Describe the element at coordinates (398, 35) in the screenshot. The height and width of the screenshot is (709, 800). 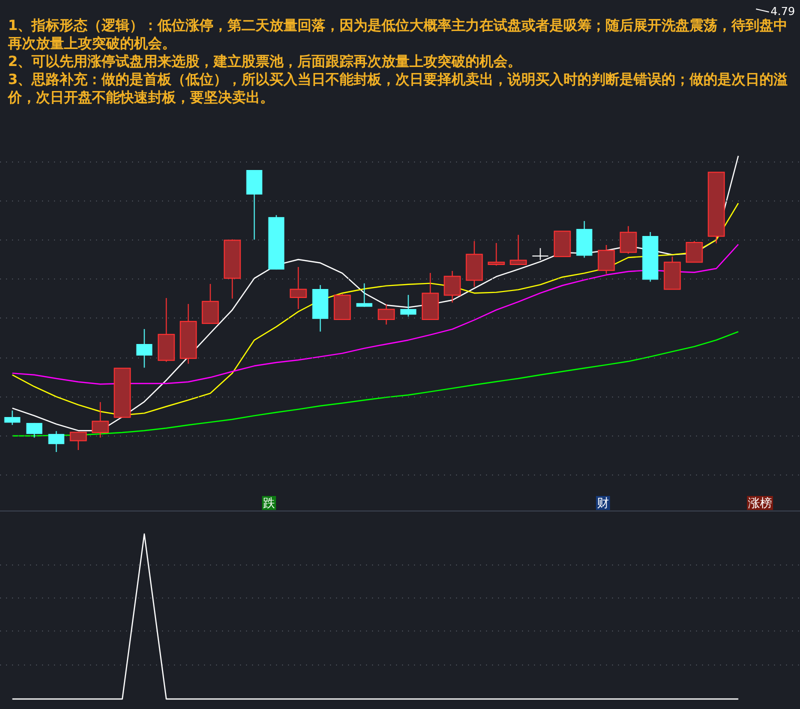
I see `text: 1、指标形态（逻辑）：低位涨停，第二天放量回落，因为是低位大概率主力在试盘或者是吸筹；随后展开洗盘震荡，待到盘中再次放量上攻突破的机会。` at that location.